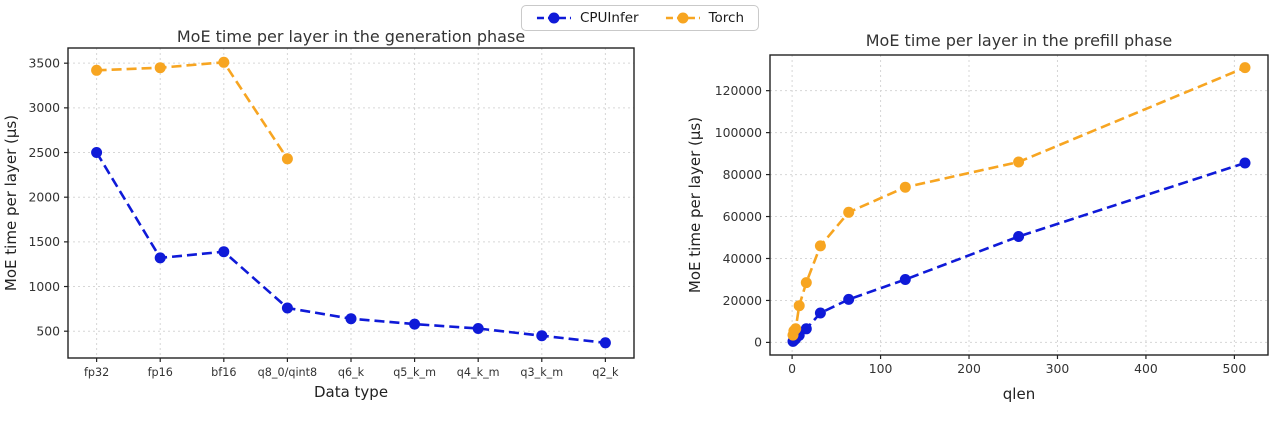 This screenshot has width=1280, height=426. I want to click on legend-item-torch: Torch, so click(704, 18).